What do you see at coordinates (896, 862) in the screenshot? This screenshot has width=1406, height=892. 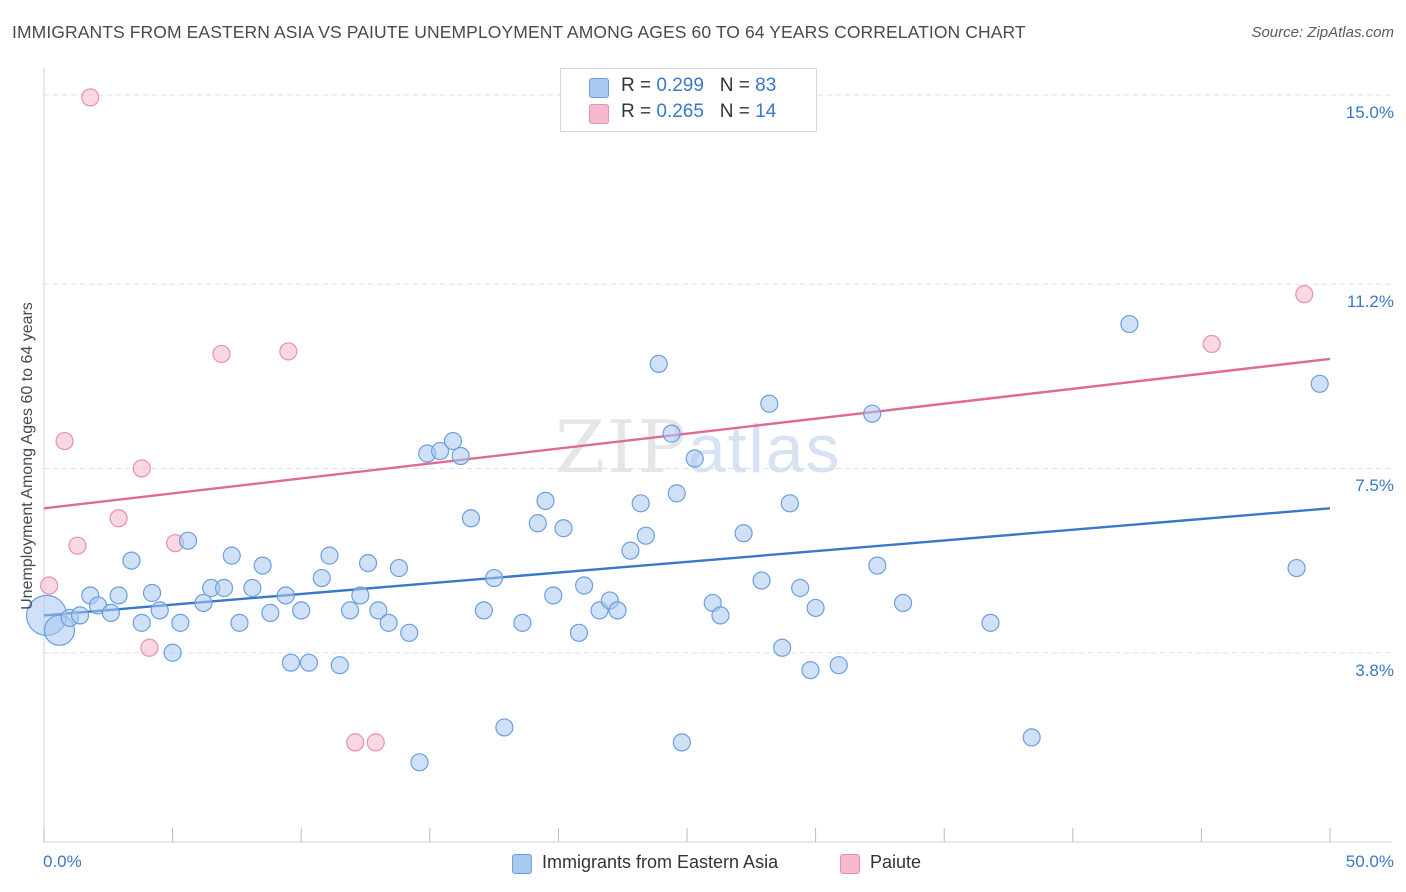 I see `legend-label-paiute: Paiute` at bounding box center [896, 862].